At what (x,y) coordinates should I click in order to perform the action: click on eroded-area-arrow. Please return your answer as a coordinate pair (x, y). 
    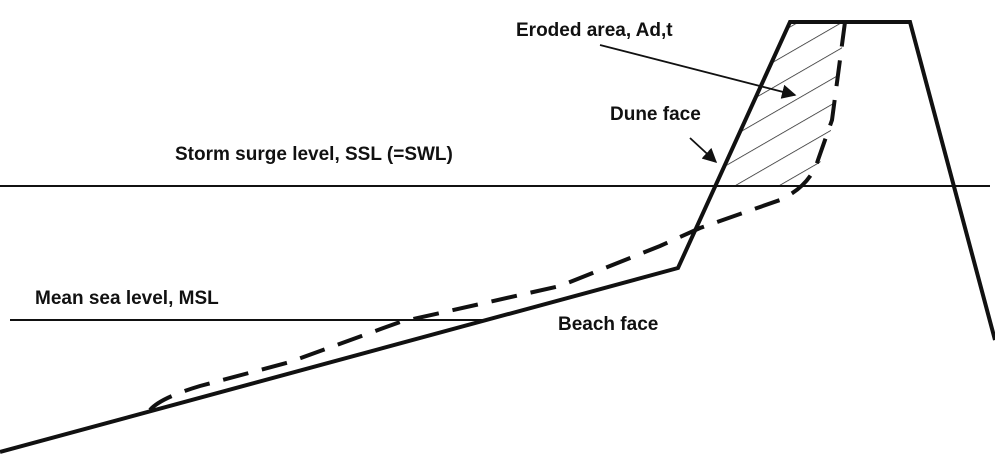
    Looking at the image, I should click on (698, 71).